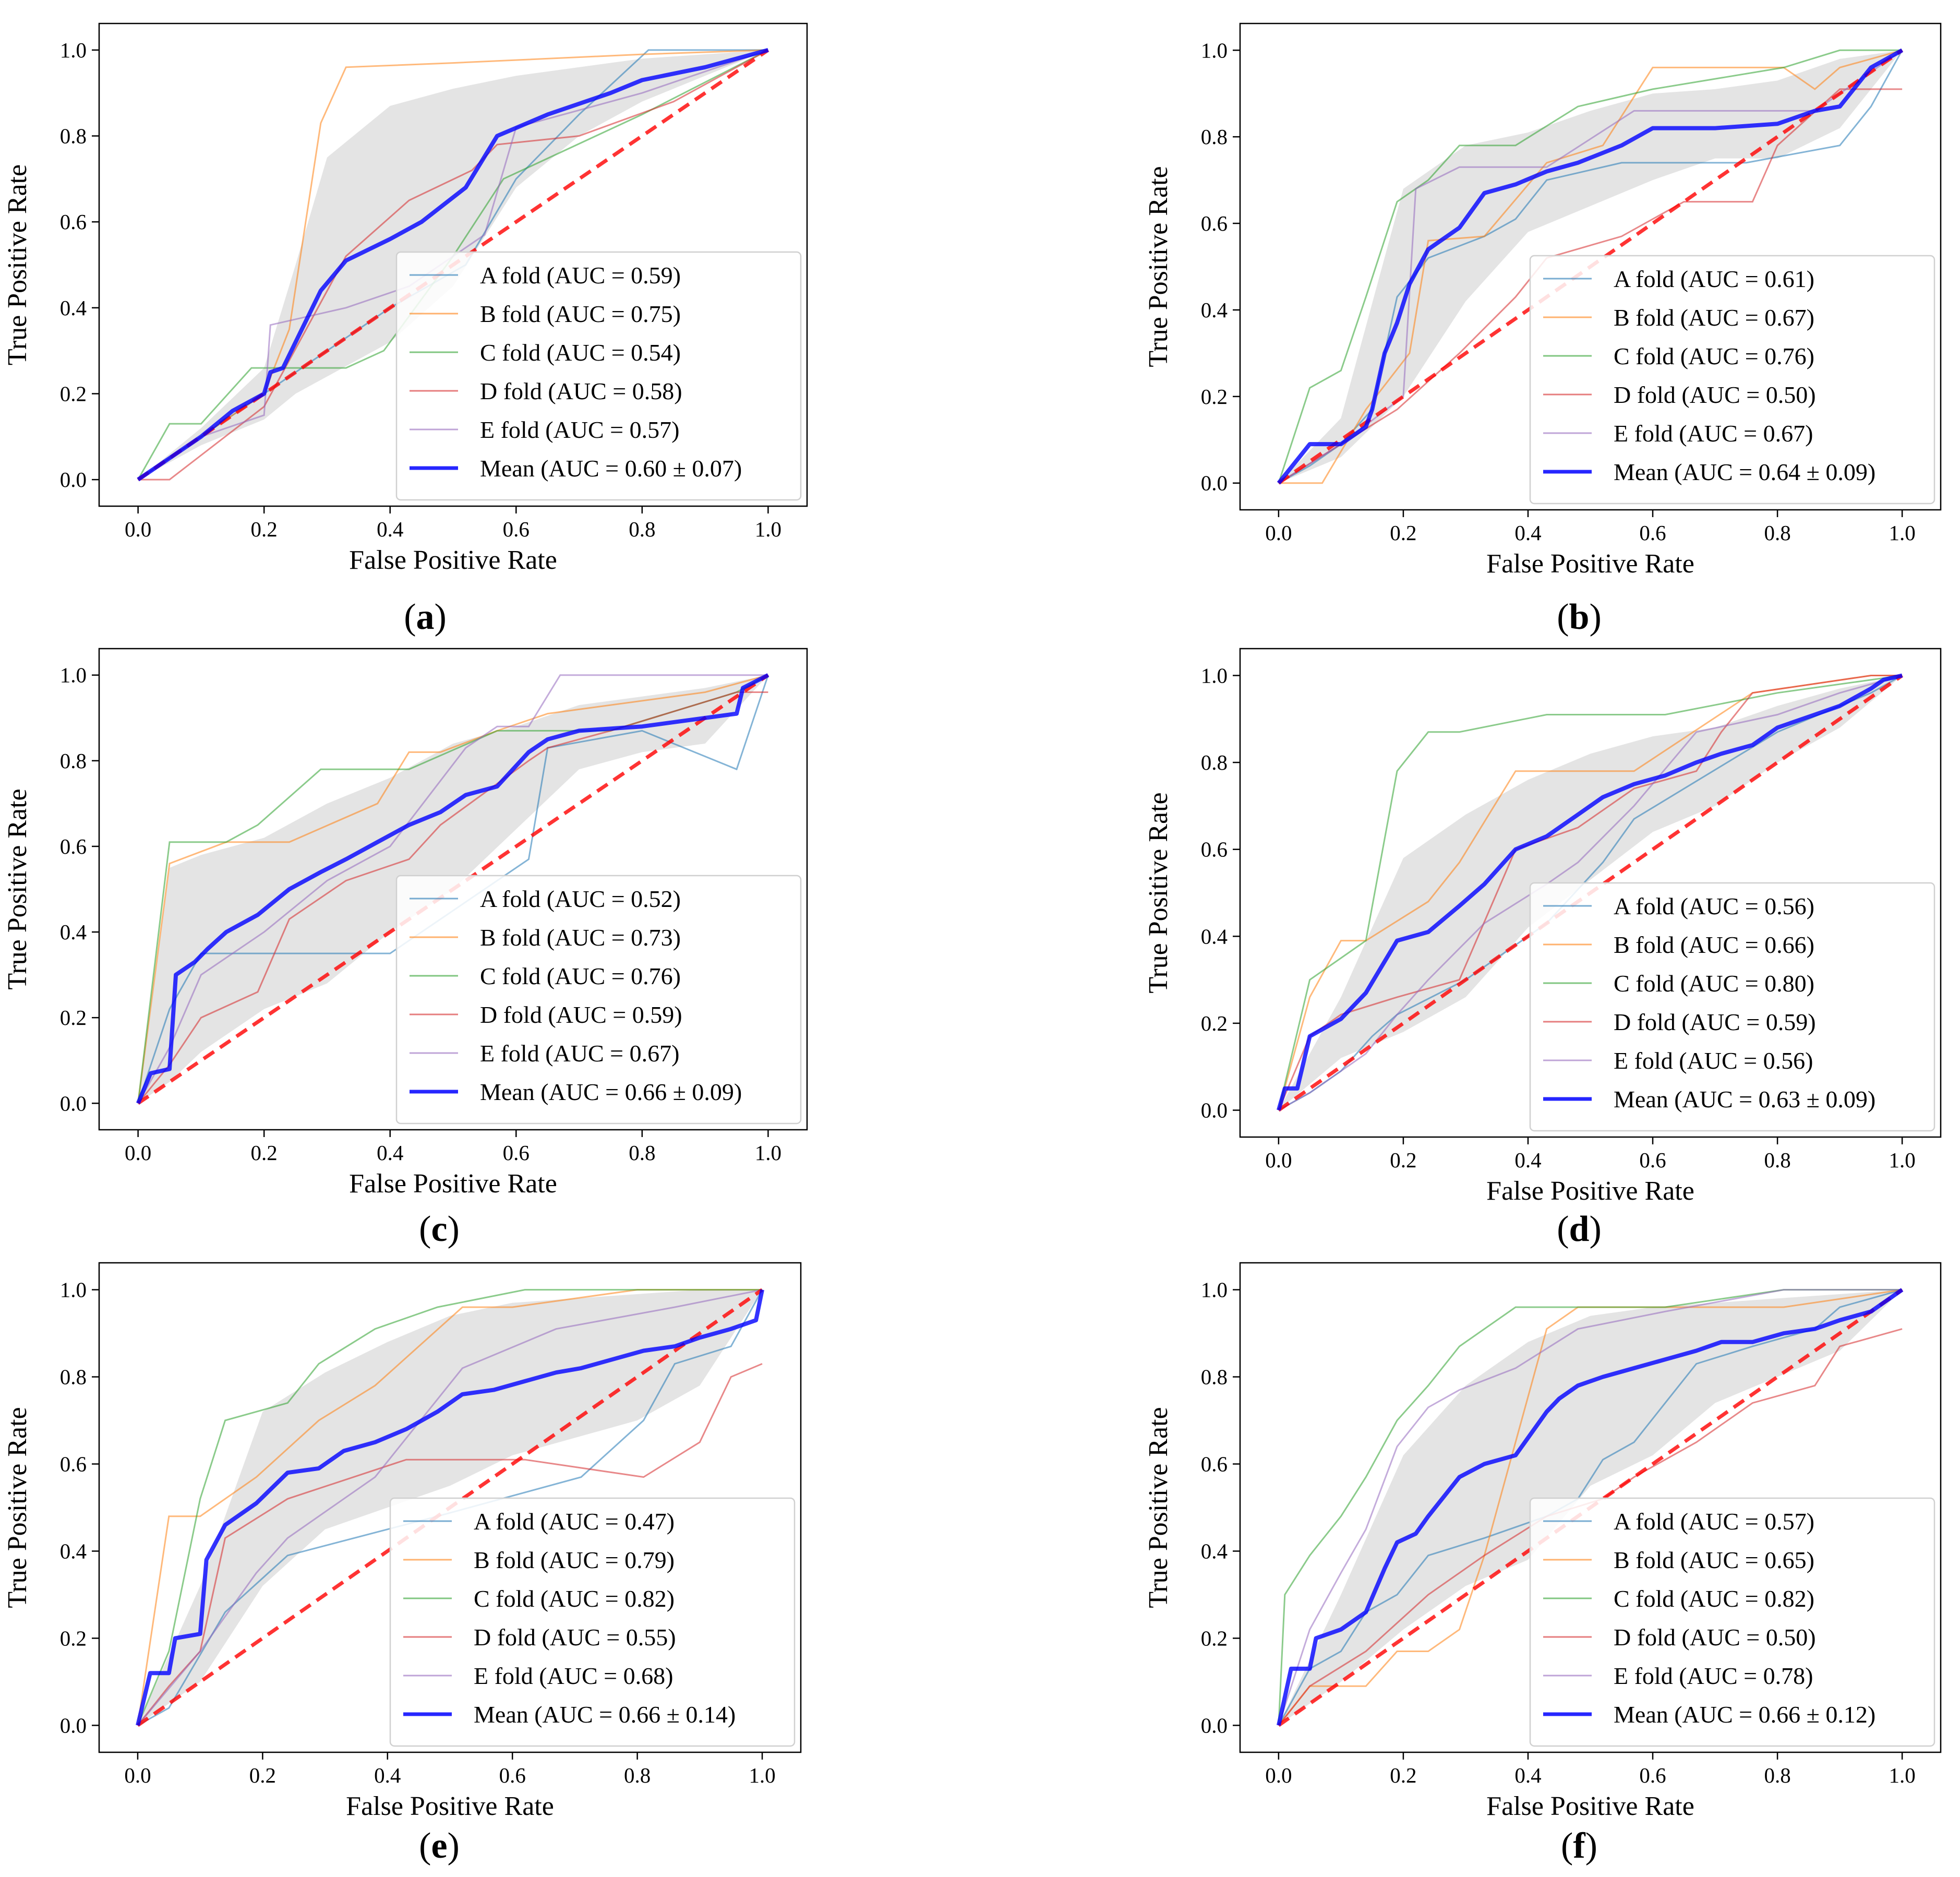 The image size is (1960, 1877). What do you see at coordinates (1579, 1229) in the screenshot?
I see `panel-label-d: (d)` at bounding box center [1579, 1229].